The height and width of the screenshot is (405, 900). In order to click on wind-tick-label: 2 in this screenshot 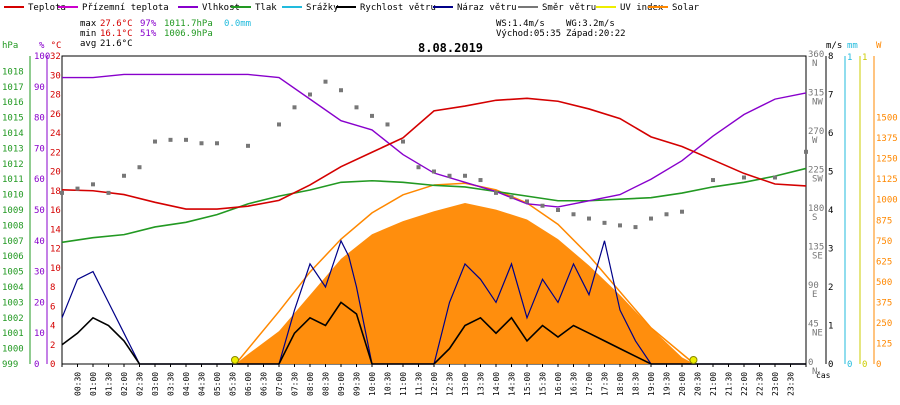, I will do `click(830, 288)`.